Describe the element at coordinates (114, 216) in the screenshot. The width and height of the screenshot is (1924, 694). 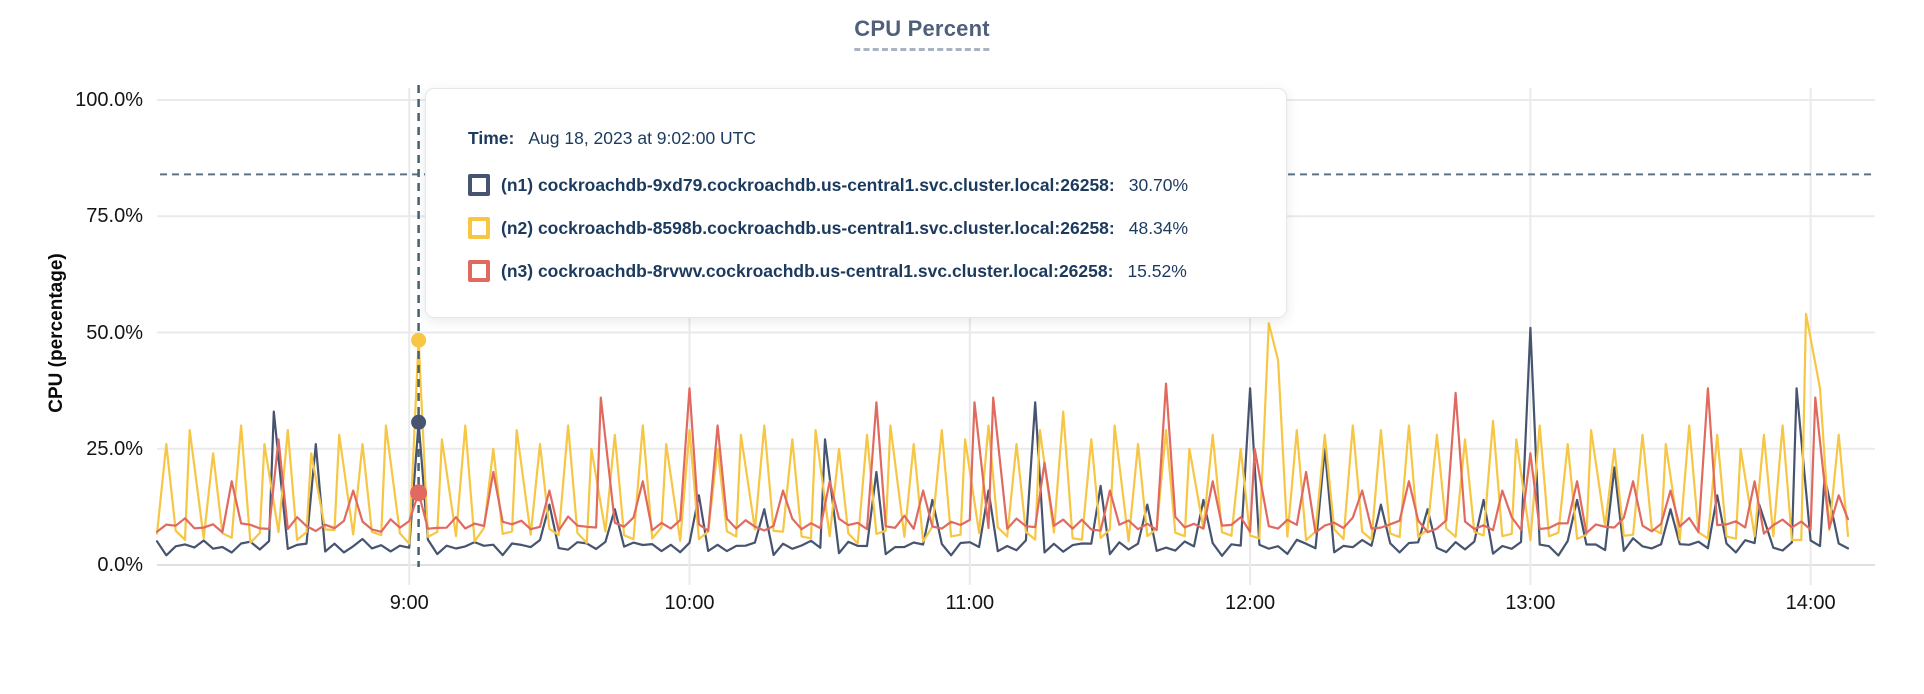
I see `y-tick-label: 75.0%` at that location.